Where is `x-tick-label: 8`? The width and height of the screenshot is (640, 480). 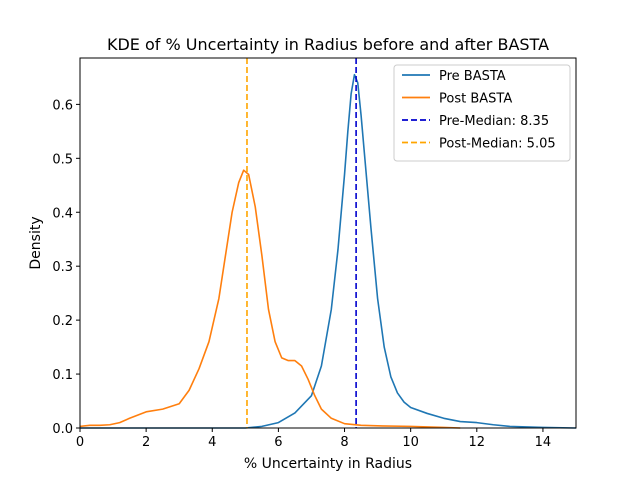
x-tick-label: 8 is located at coordinates (344, 442).